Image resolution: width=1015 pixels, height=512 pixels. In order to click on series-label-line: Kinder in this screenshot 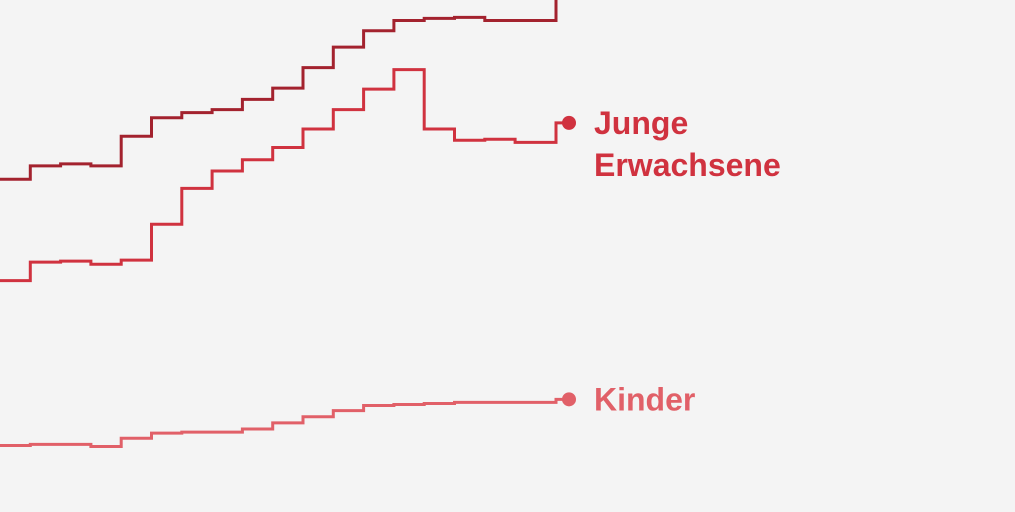, I will do `click(644, 399)`.